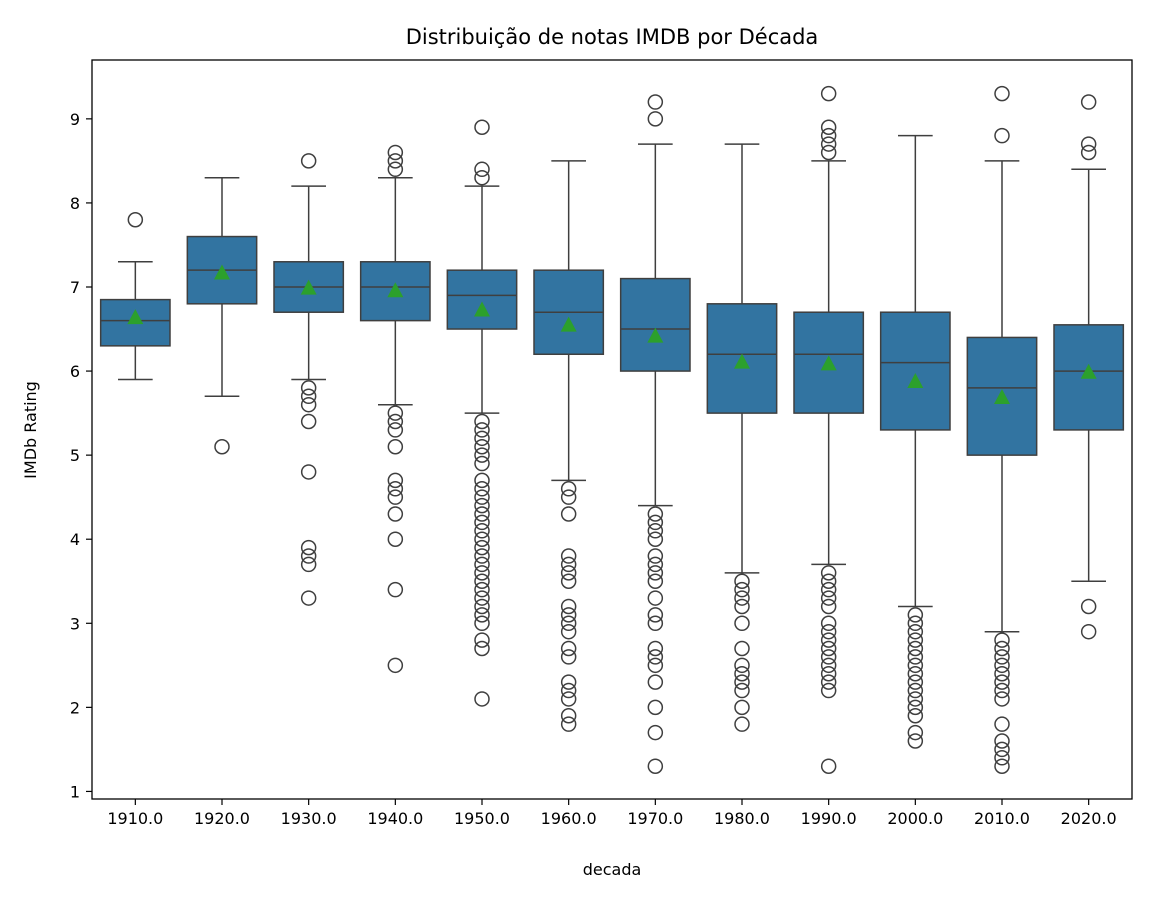 This screenshot has height=900, width=1155. What do you see at coordinates (742, 437) in the screenshot?
I see `box-1980.0` at bounding box center [742, 437].